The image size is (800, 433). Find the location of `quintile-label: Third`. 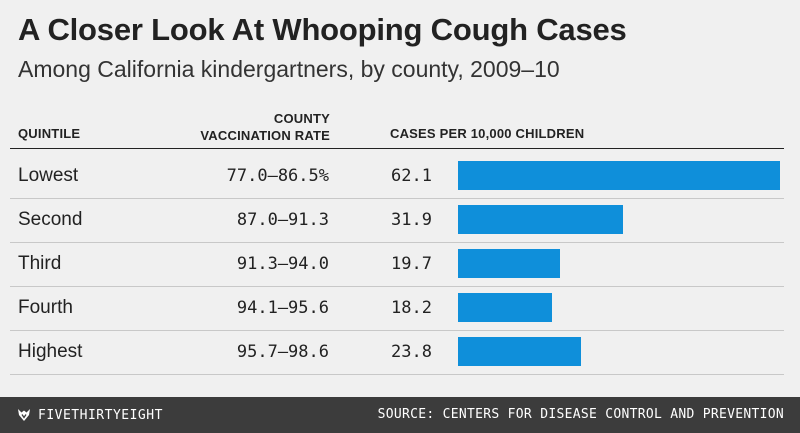

quintile-label: Third is located at coordinates (40, 263).